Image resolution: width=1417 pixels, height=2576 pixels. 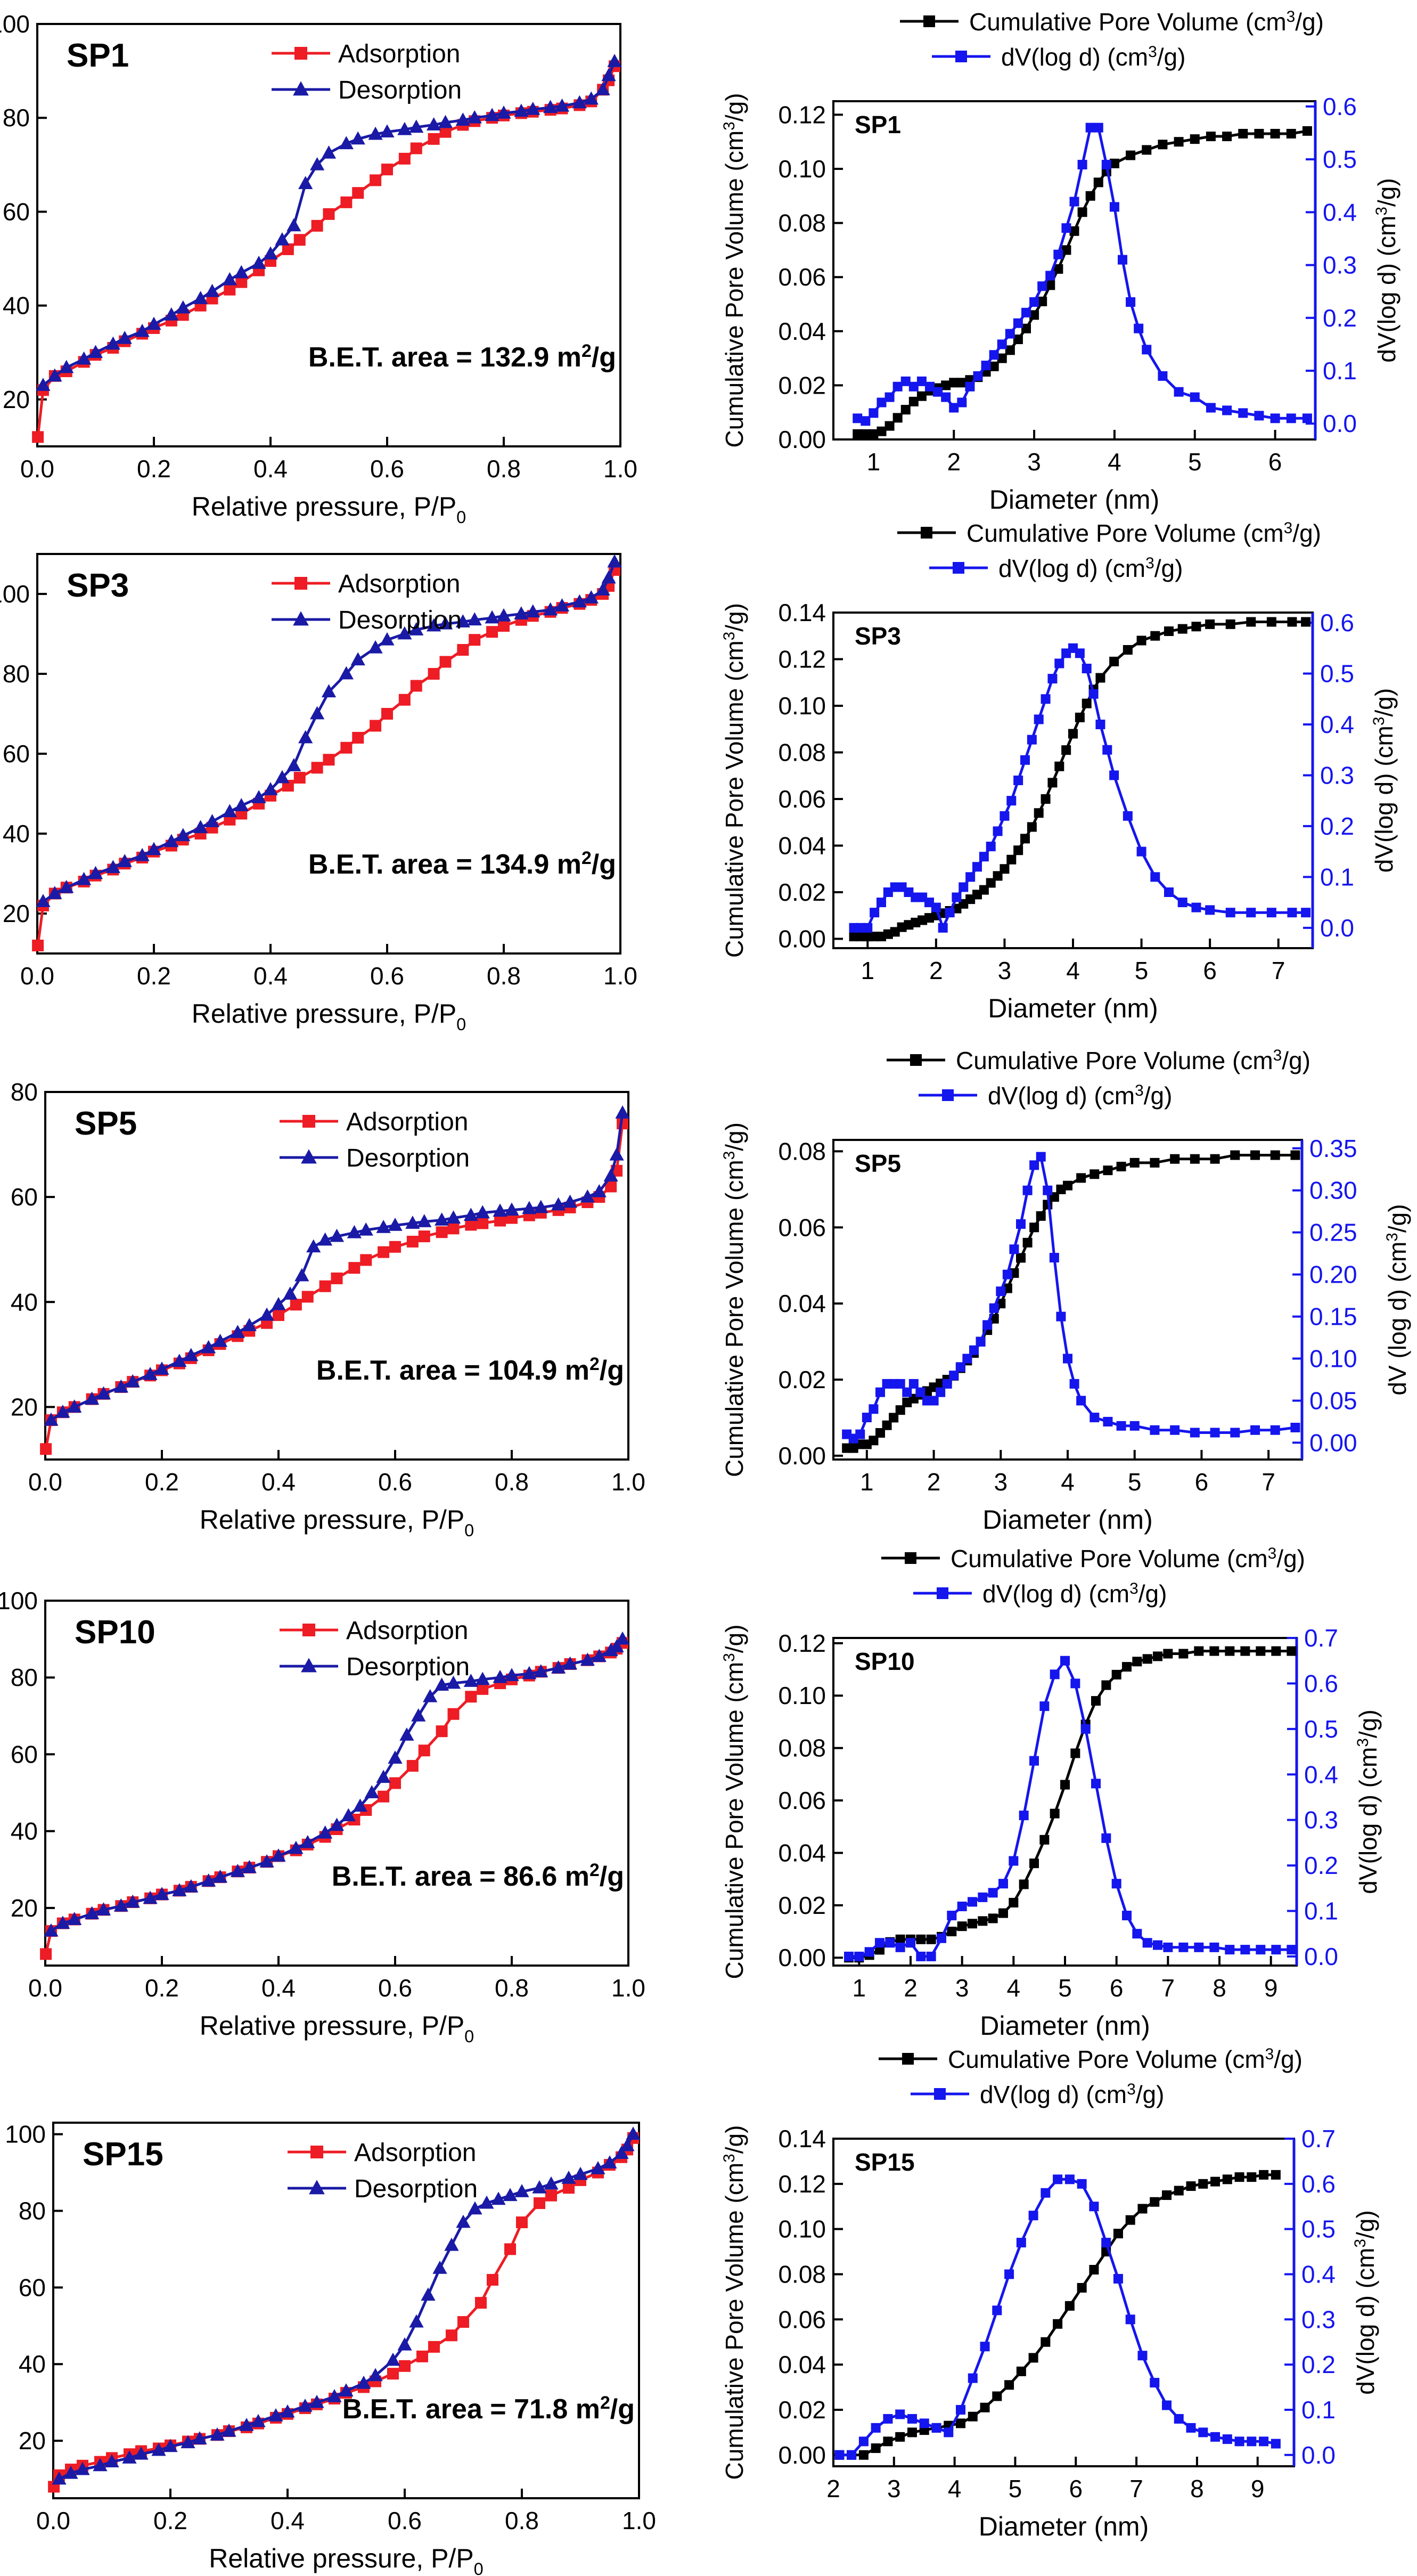 What do you see at coordinates (1093, 57) in the screenshot?
I see `legend-label: dV(log d) (cm3/g)` at bounding box center [1093, 57].